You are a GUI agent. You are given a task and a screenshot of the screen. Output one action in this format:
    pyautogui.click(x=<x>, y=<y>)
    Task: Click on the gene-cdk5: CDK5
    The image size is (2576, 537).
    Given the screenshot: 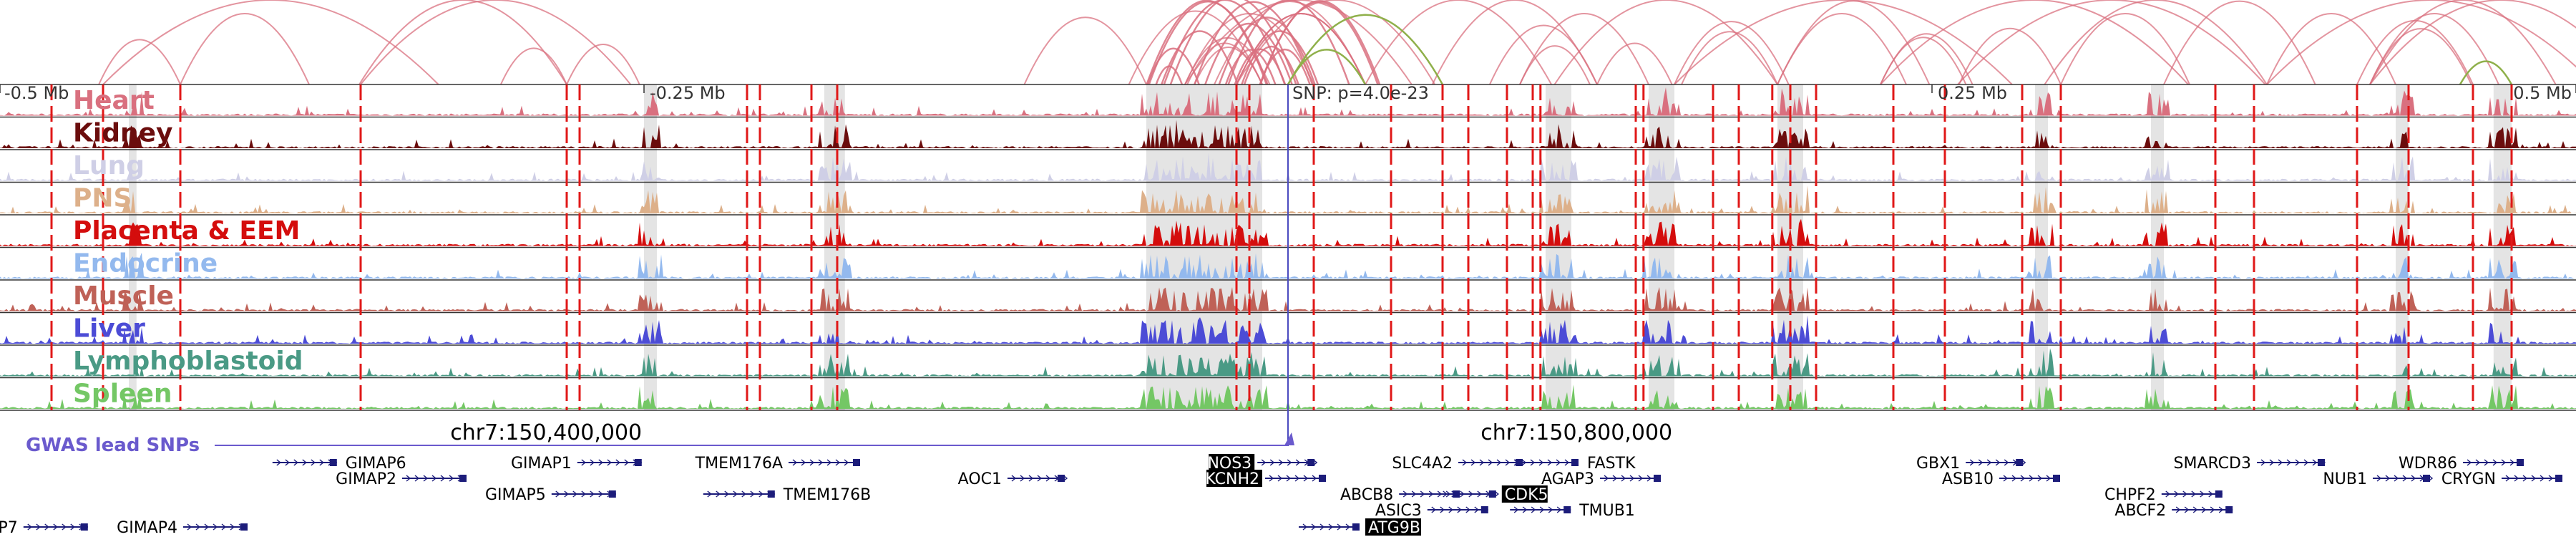 What is the action you would take?
    pyautogui.click(x=1493, y=494)
    